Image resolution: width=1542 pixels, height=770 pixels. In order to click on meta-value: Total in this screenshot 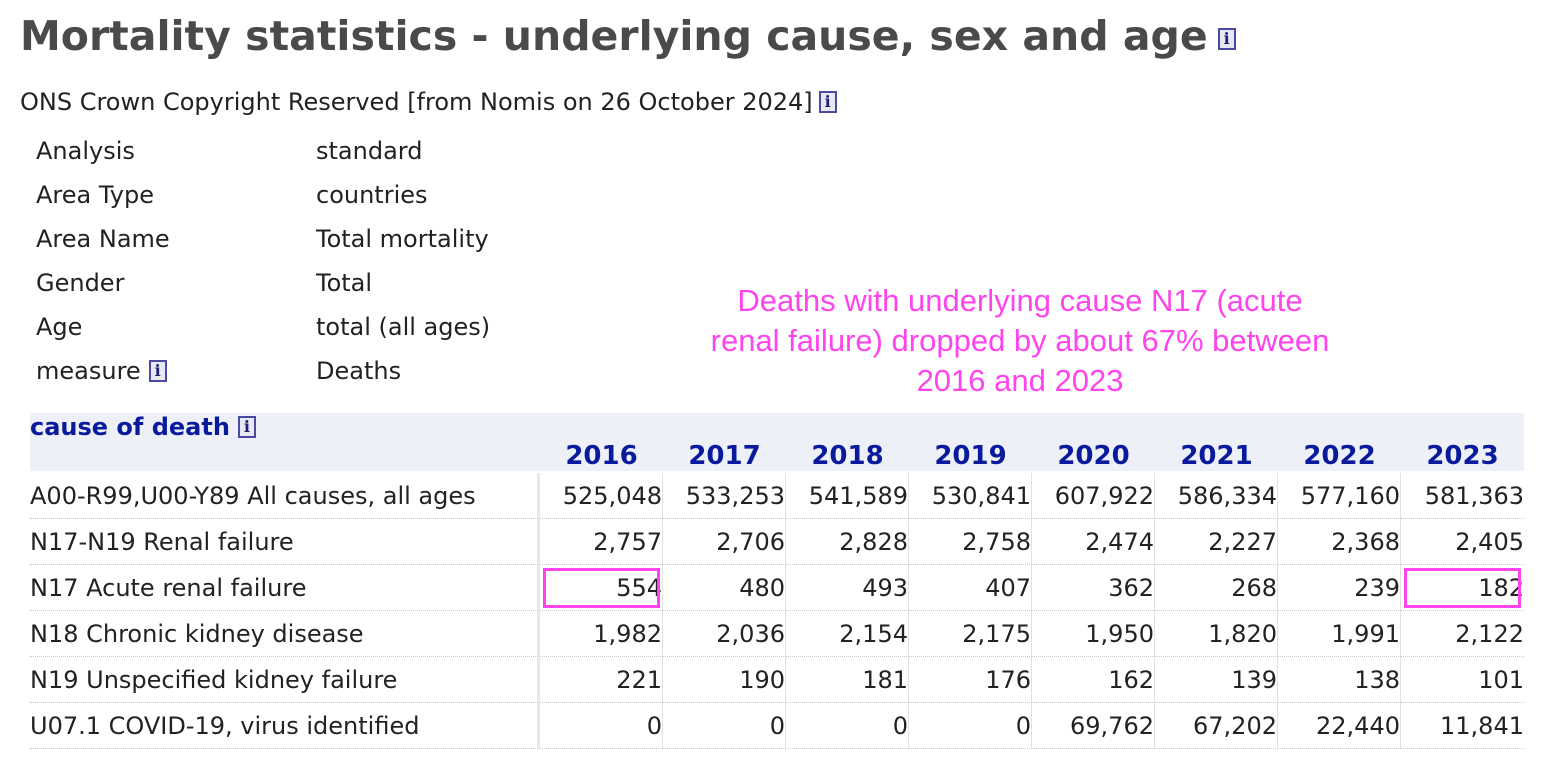, I will do `click(344, 283)`.